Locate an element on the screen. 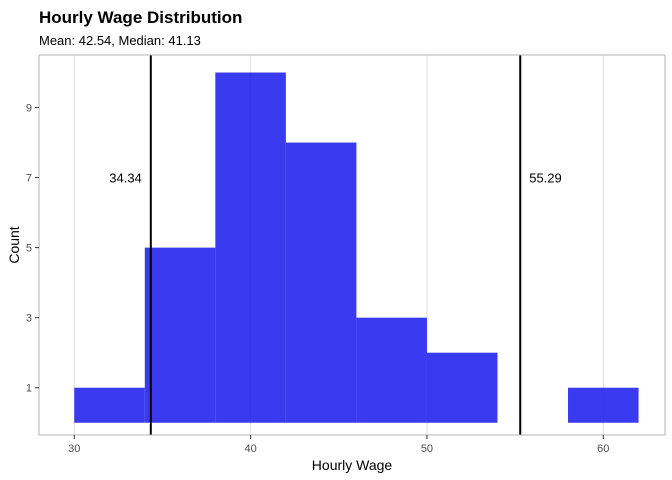 The width and height of the screenshot is (672, 480). chart-subtitle: Mean: 42.54, Median: 41.13 is located at coordinates (120, 40).